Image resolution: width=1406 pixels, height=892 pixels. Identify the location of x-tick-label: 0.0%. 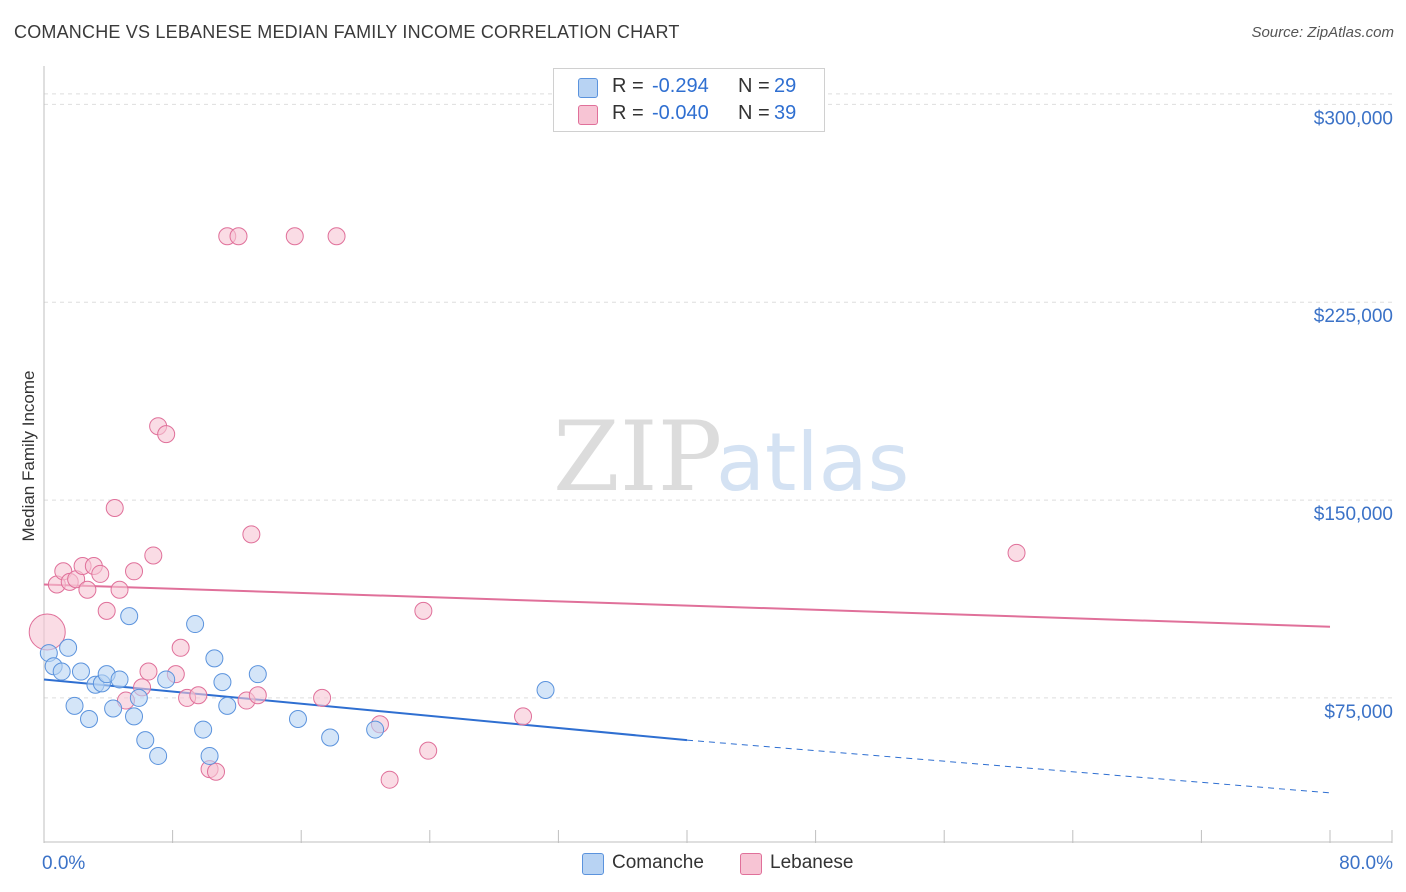
(63, 863).